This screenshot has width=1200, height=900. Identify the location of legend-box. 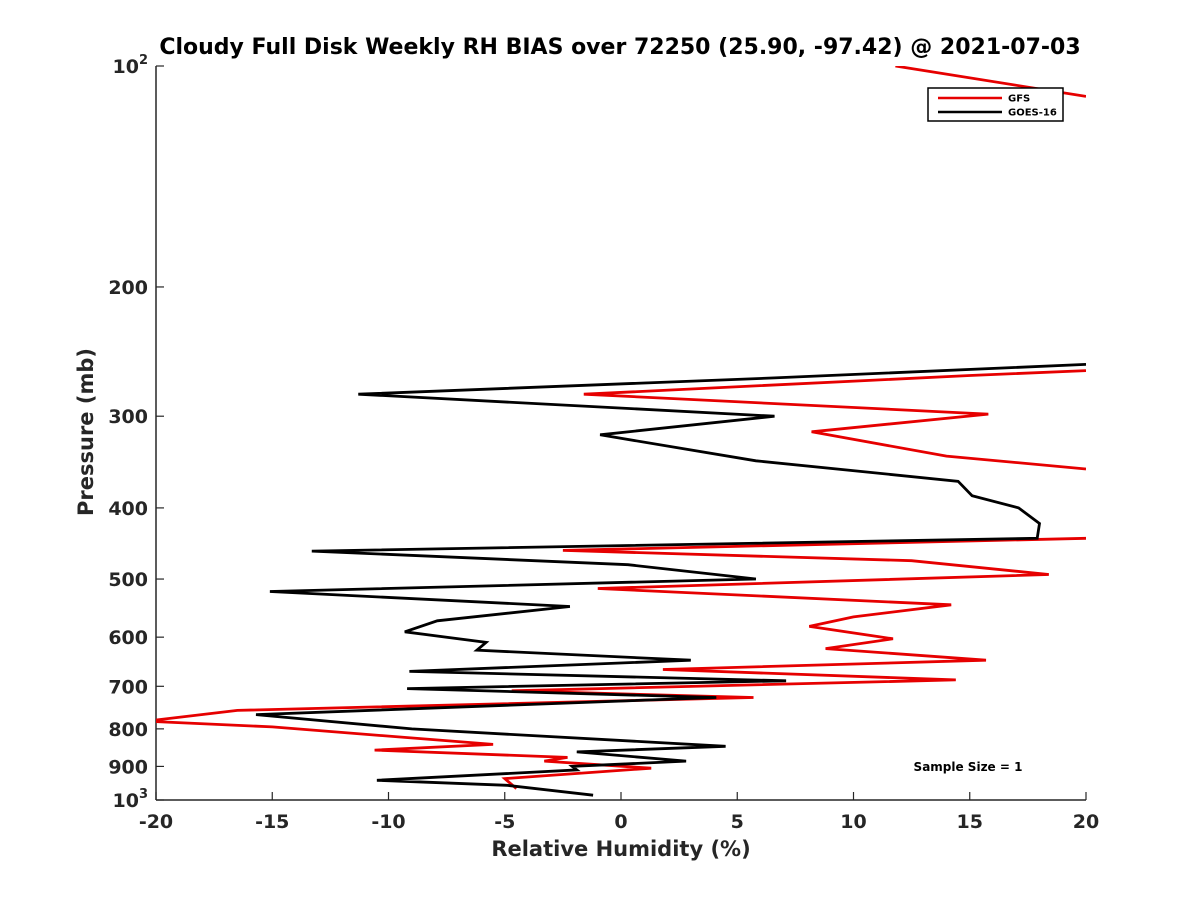
(995, 104).